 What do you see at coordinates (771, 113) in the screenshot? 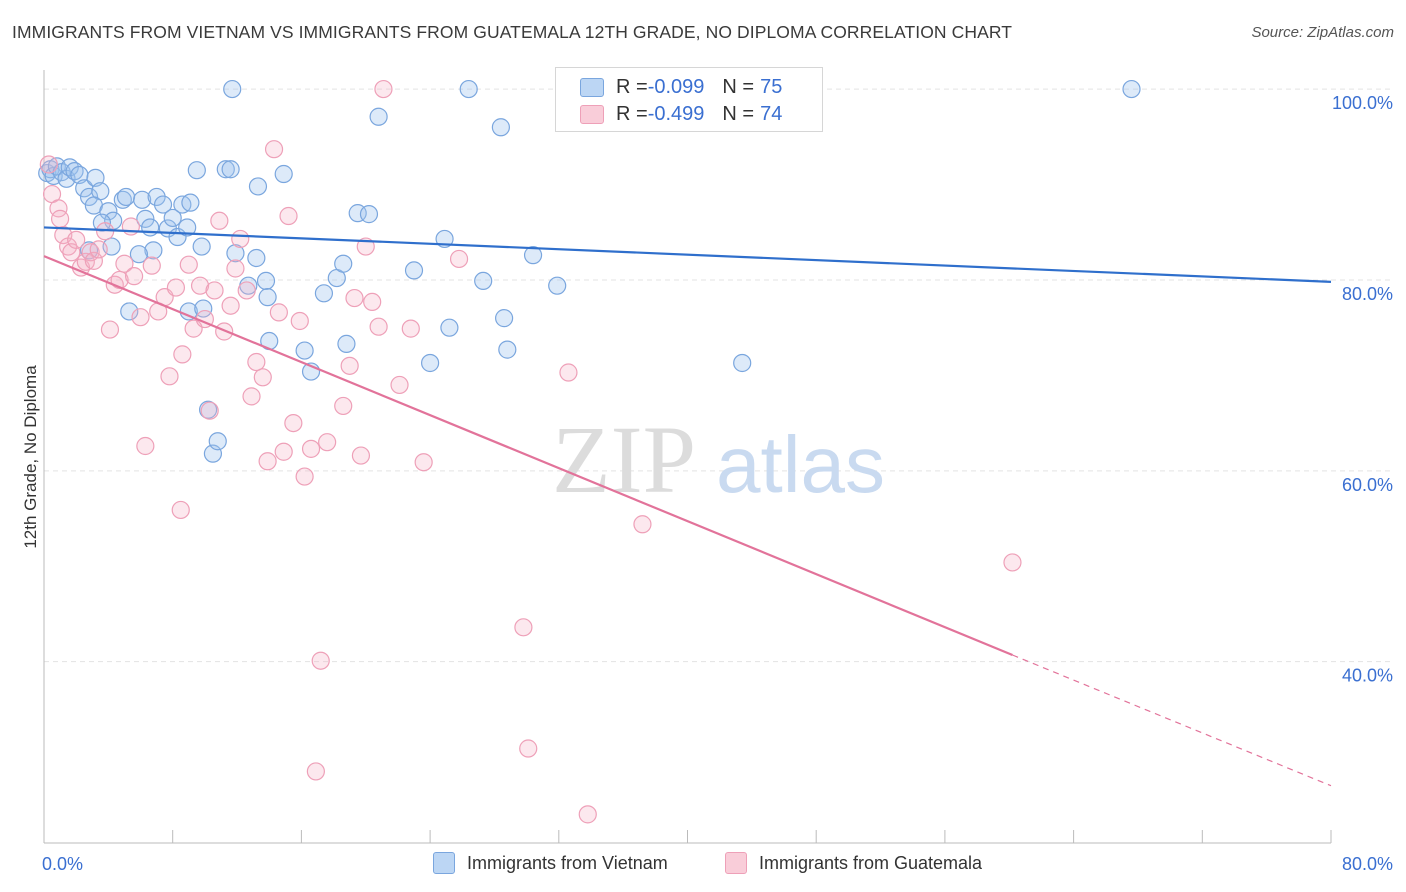
I see `n-value: 74` at bounding box center [771, 113].